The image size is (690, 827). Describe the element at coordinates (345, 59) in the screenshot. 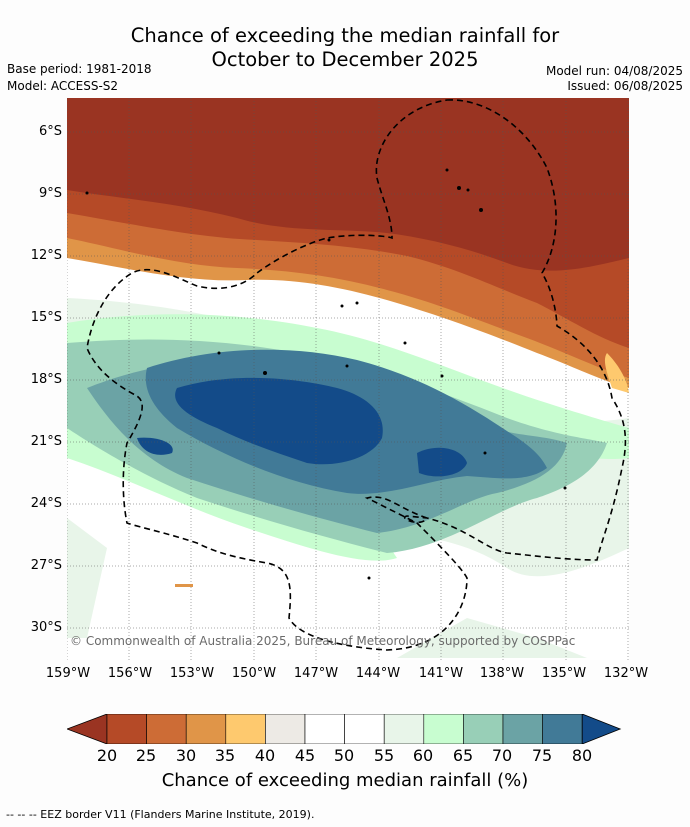

I see `title-line-2: October to December 2025` at that location.